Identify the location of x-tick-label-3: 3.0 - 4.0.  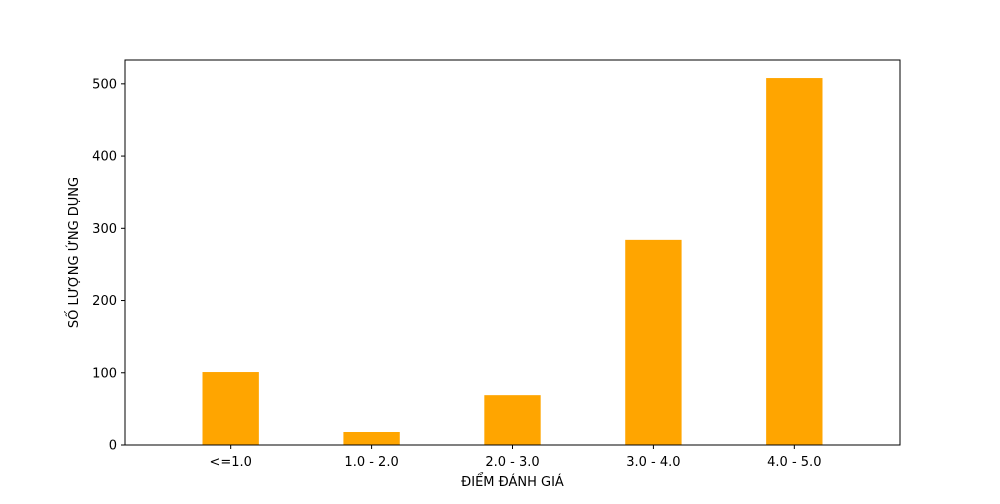
(653, 462).